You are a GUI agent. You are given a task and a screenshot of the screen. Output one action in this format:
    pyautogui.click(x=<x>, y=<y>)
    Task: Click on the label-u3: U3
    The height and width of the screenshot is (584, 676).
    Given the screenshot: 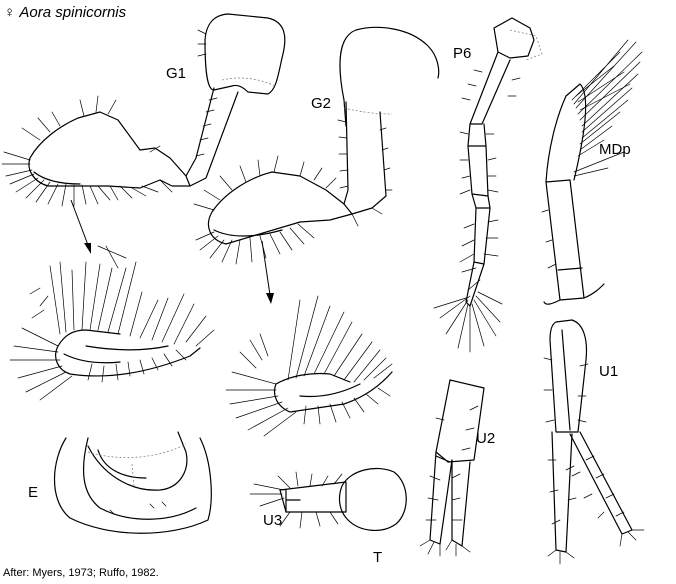 What is the action you would take?
    pyautogui.click(x=273, y=520)
    